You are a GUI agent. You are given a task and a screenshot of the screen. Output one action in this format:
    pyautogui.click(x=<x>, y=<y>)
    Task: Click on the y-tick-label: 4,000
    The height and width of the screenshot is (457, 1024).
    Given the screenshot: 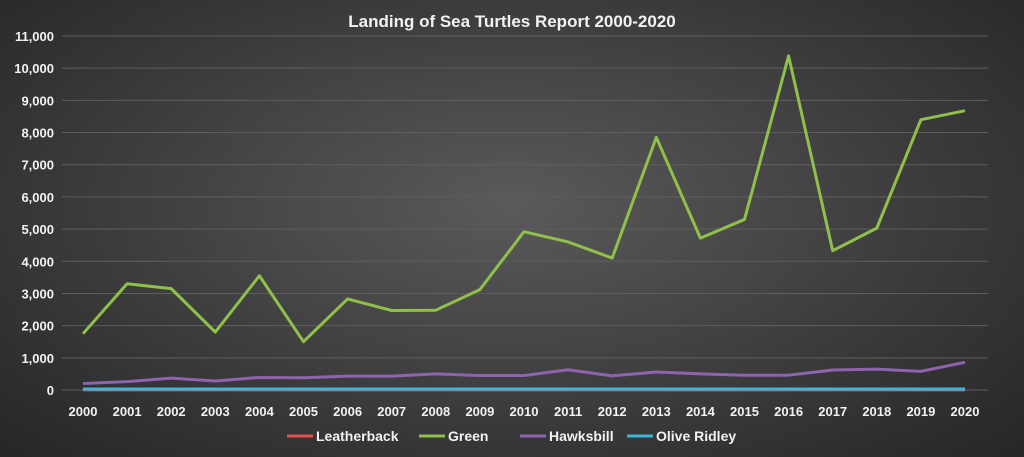 What is the action you would take?
    pyautogui.click(x=37, y=261)
    